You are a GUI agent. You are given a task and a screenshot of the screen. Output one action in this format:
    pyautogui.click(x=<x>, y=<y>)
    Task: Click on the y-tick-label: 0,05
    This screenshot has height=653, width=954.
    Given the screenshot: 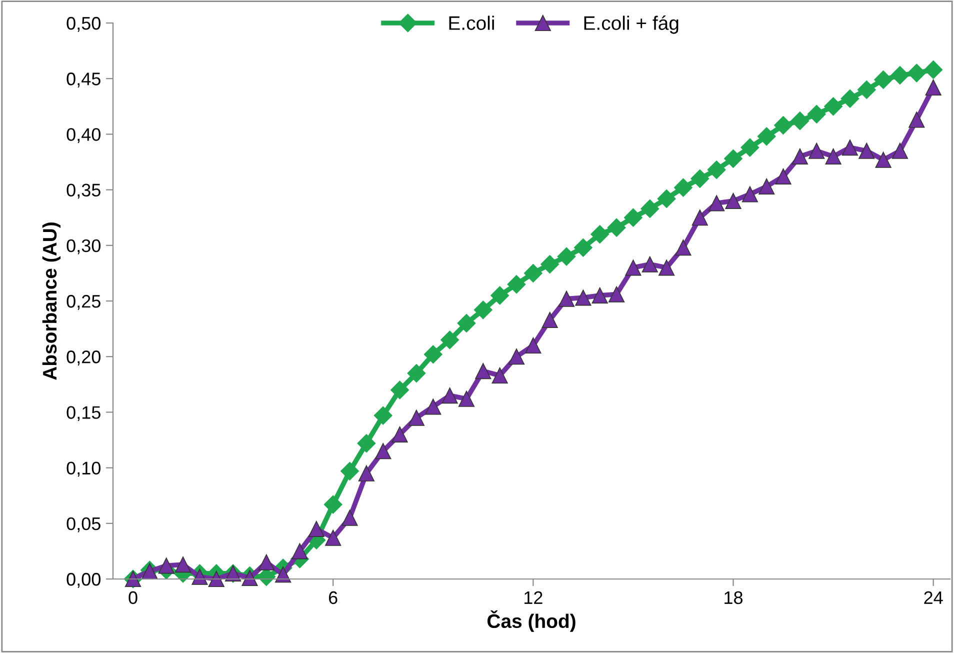 What is the action you would take?
    pyautogui.click(x=83, y=524)
    